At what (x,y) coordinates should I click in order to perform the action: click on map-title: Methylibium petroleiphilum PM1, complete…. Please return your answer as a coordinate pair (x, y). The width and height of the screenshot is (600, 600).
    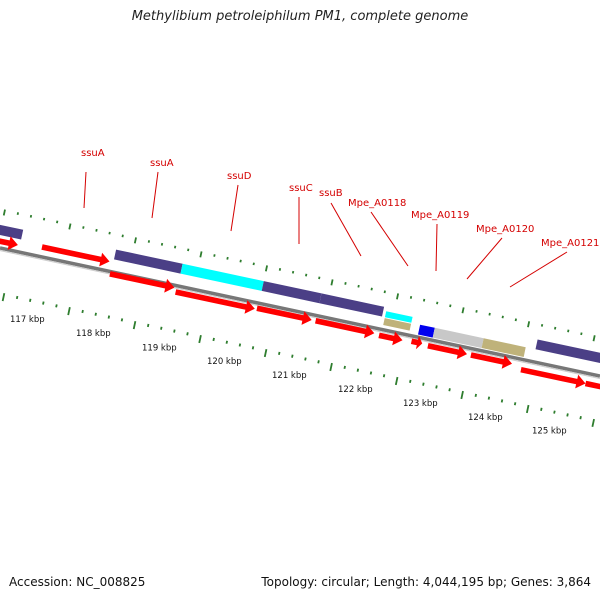
    Looking at the image, I should click on (300, 16).